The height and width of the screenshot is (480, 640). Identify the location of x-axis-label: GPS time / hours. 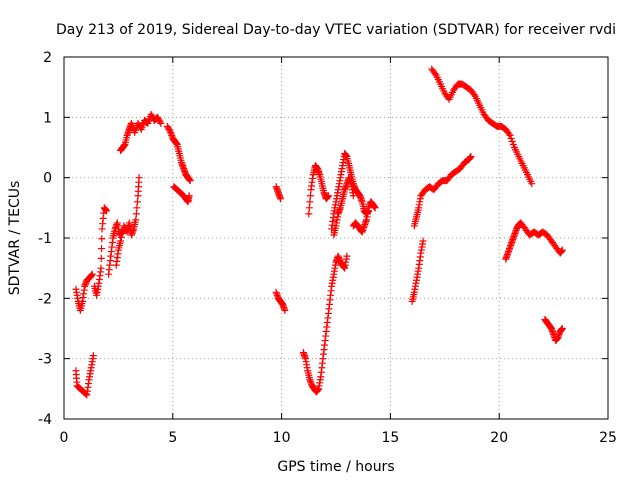
(335, 467).